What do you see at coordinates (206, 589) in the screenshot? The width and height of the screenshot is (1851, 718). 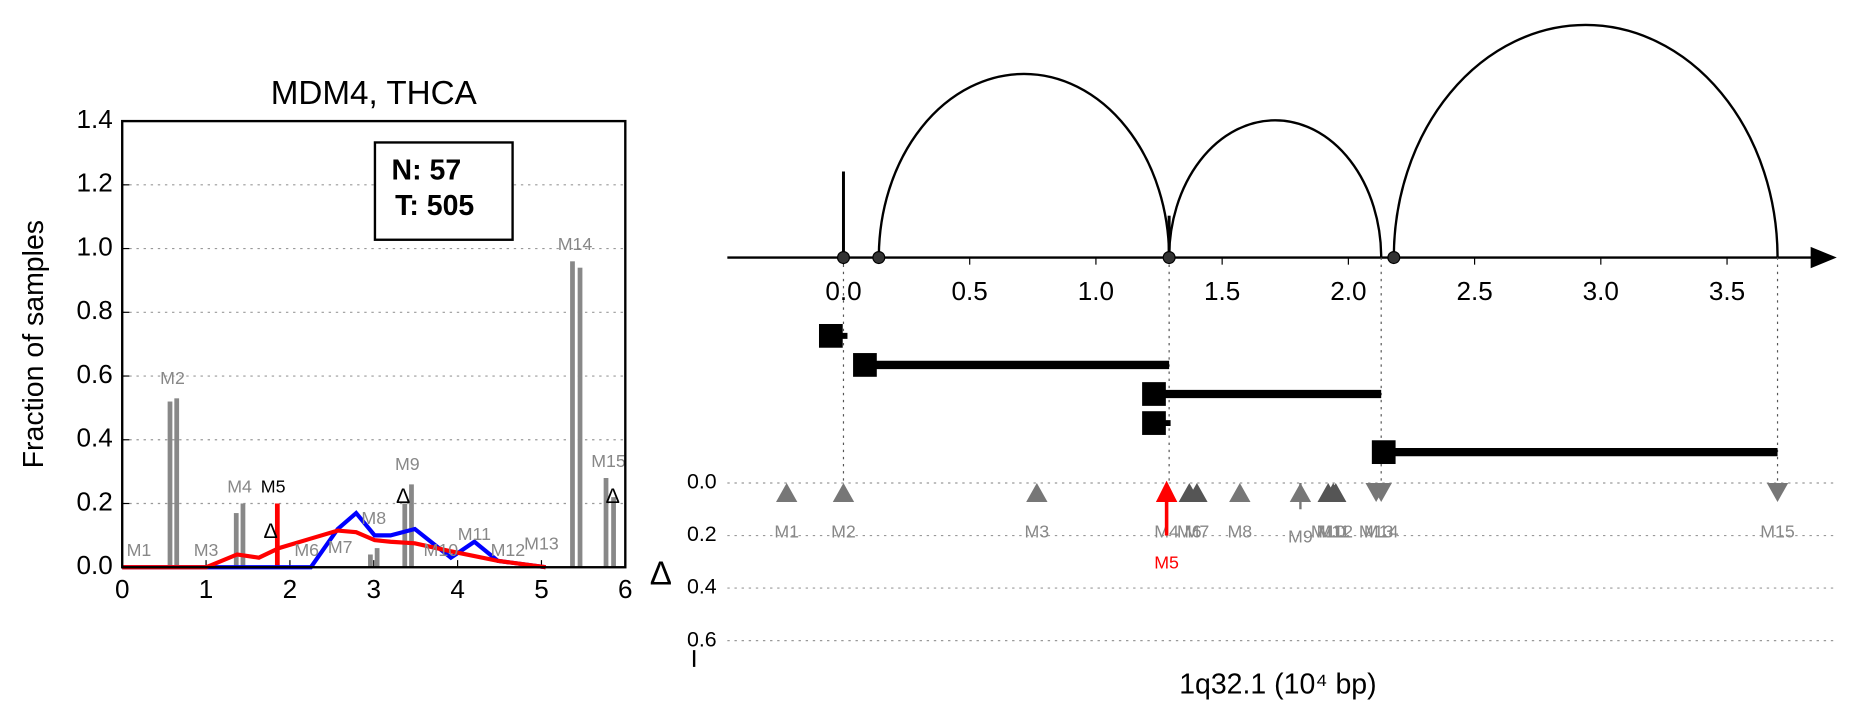 I see `x-tick-label: 1` at bounding box center [206, 589].